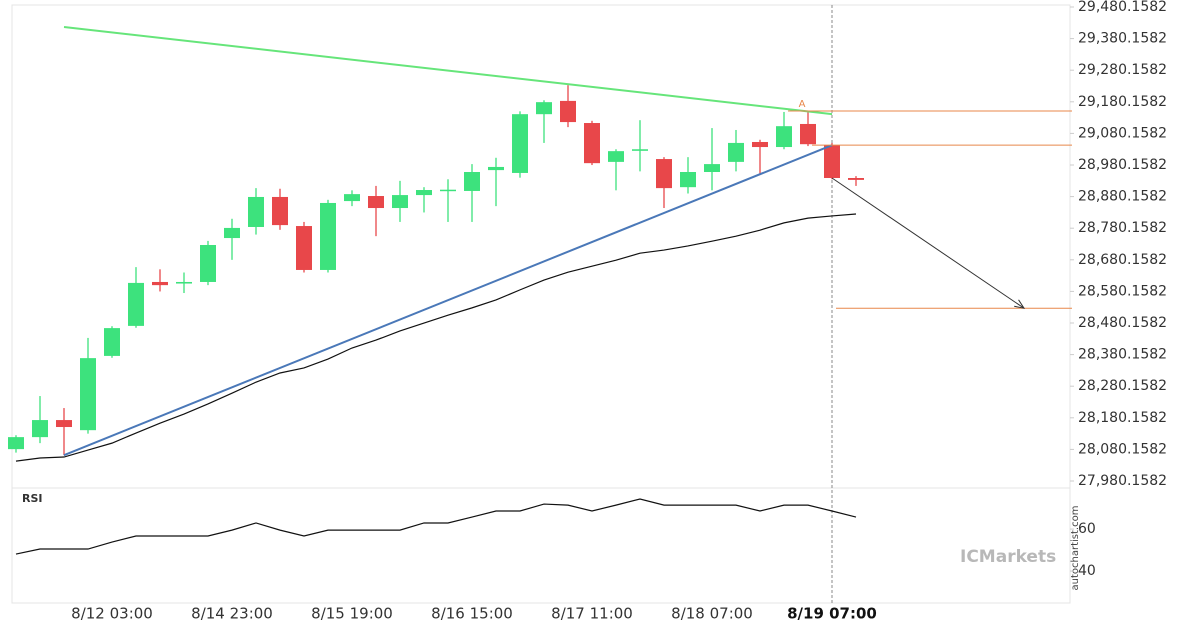 Image resolution: width=1200 pixels, height=630 pixels. Describe the element at coordinates (436, 526) in the screenshot. I see `rsi-line` at that location.